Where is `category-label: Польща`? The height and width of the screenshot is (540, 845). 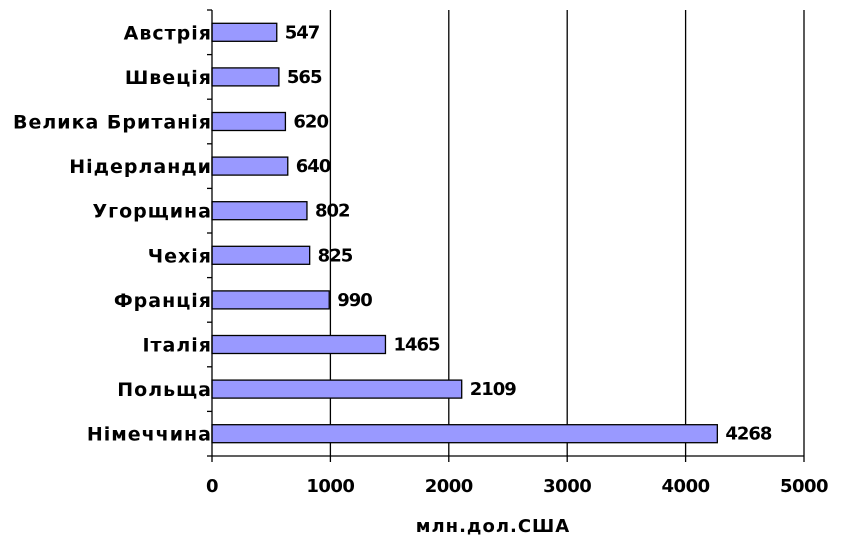
category-label: Польща is located at coordinates (164, 390).